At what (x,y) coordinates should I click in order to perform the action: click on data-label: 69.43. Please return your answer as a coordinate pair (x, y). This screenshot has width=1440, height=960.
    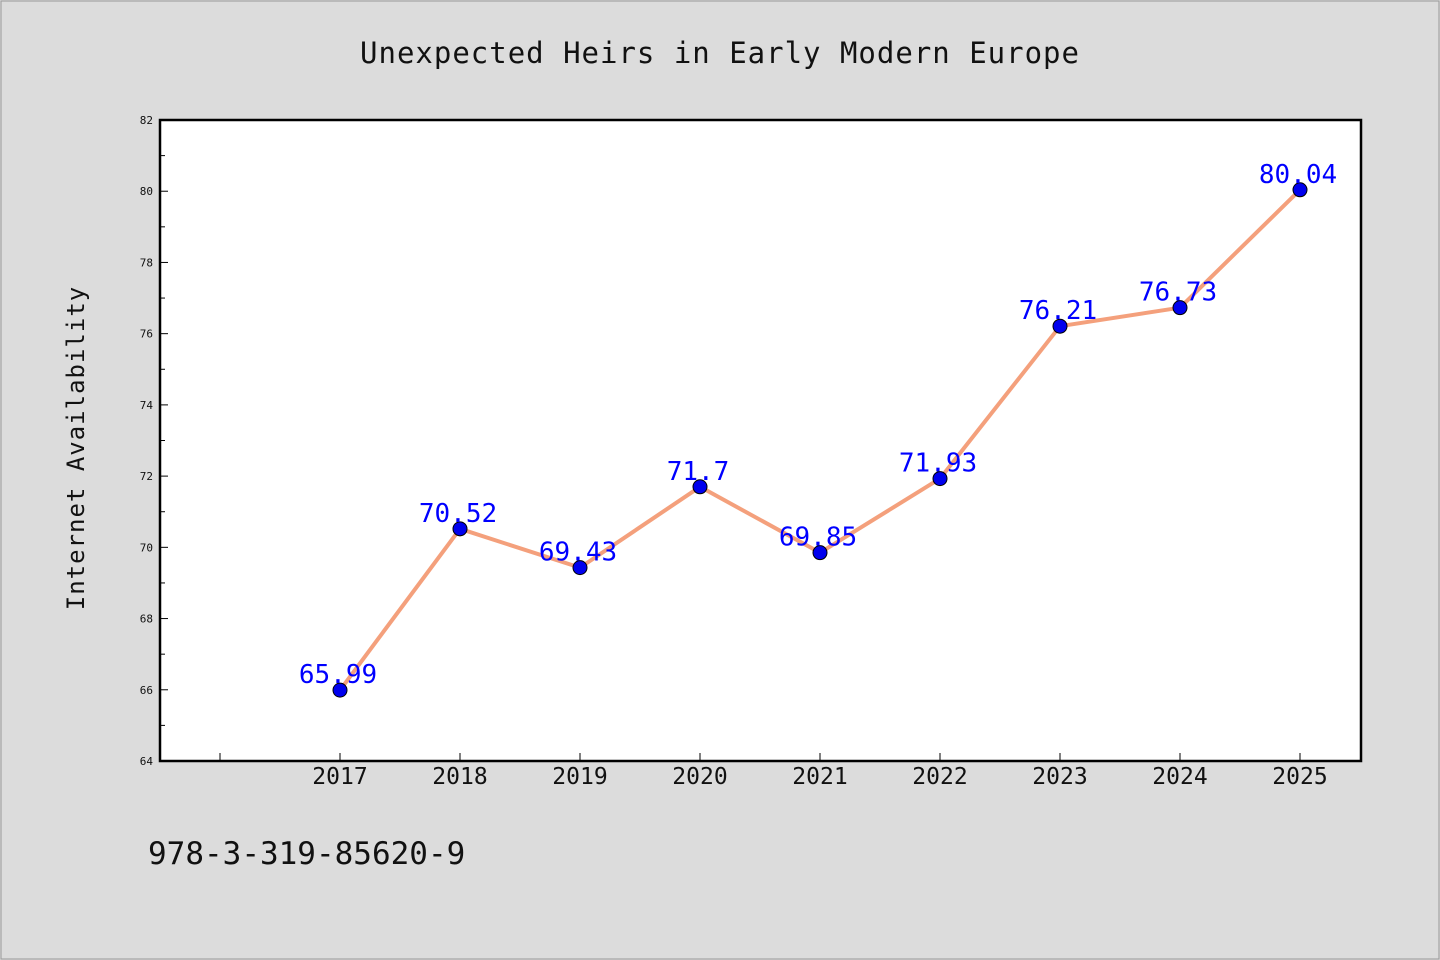
    Looking at the image, I should click on (578, 553).